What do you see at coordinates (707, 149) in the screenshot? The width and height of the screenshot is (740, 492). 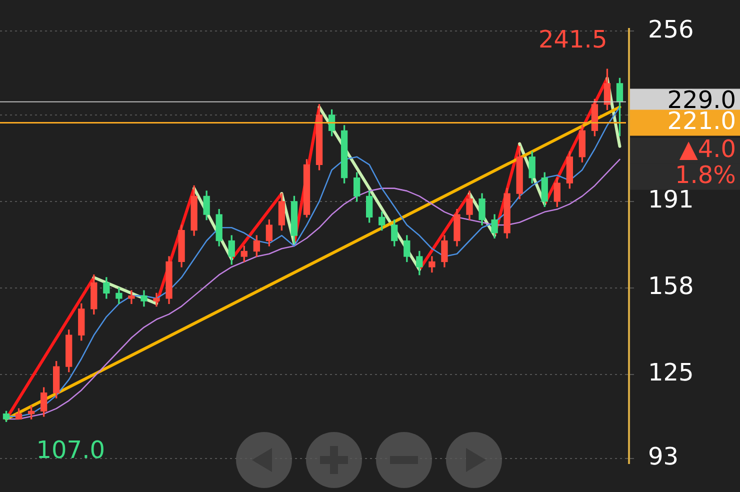 I see `text: ▲4.0` at bounding box center [707, 149].